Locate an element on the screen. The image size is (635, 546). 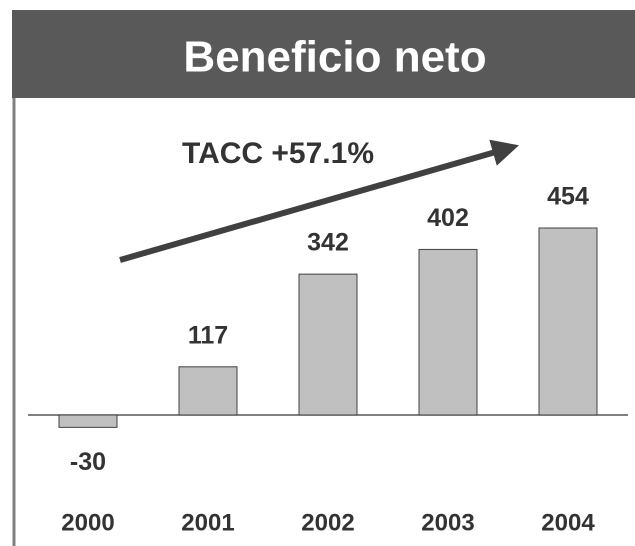
value-label: 454 is located at coordinates (568, 197).